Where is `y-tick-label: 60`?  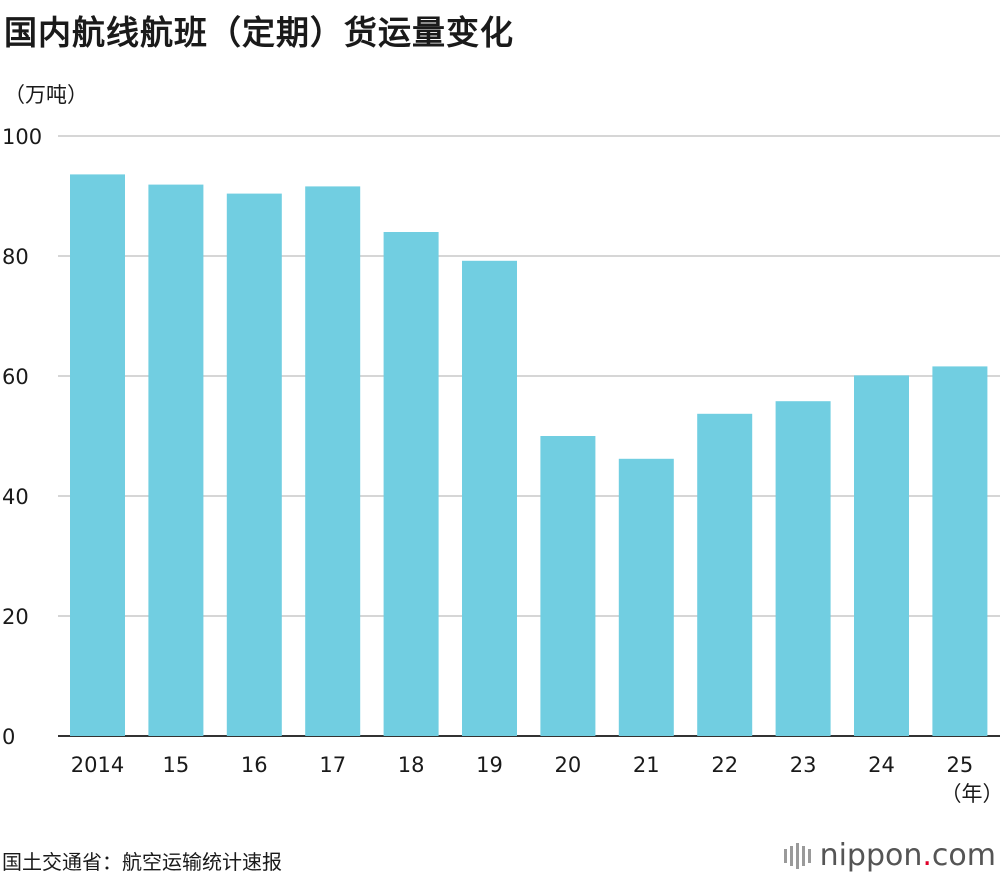
y-tick-label: 60 is located at coordinates (15, 377).